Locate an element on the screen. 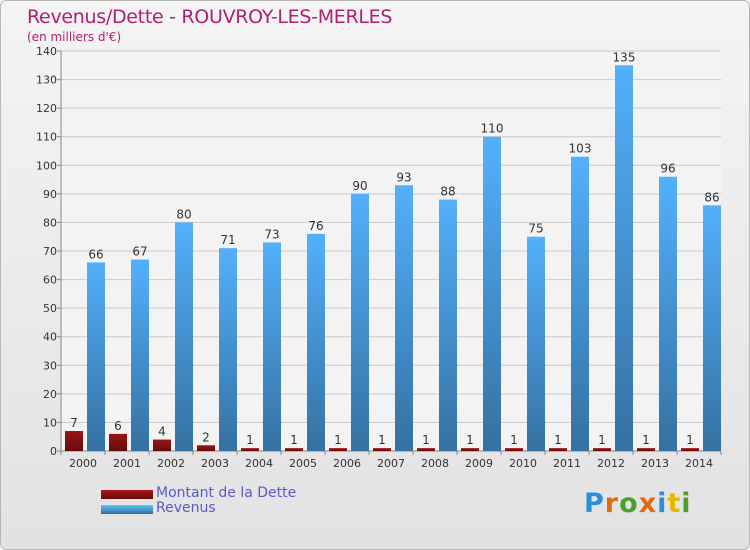 This screenshot has width=750, height=550. debt-value-label: 4 is located at coordinates (162, 432).